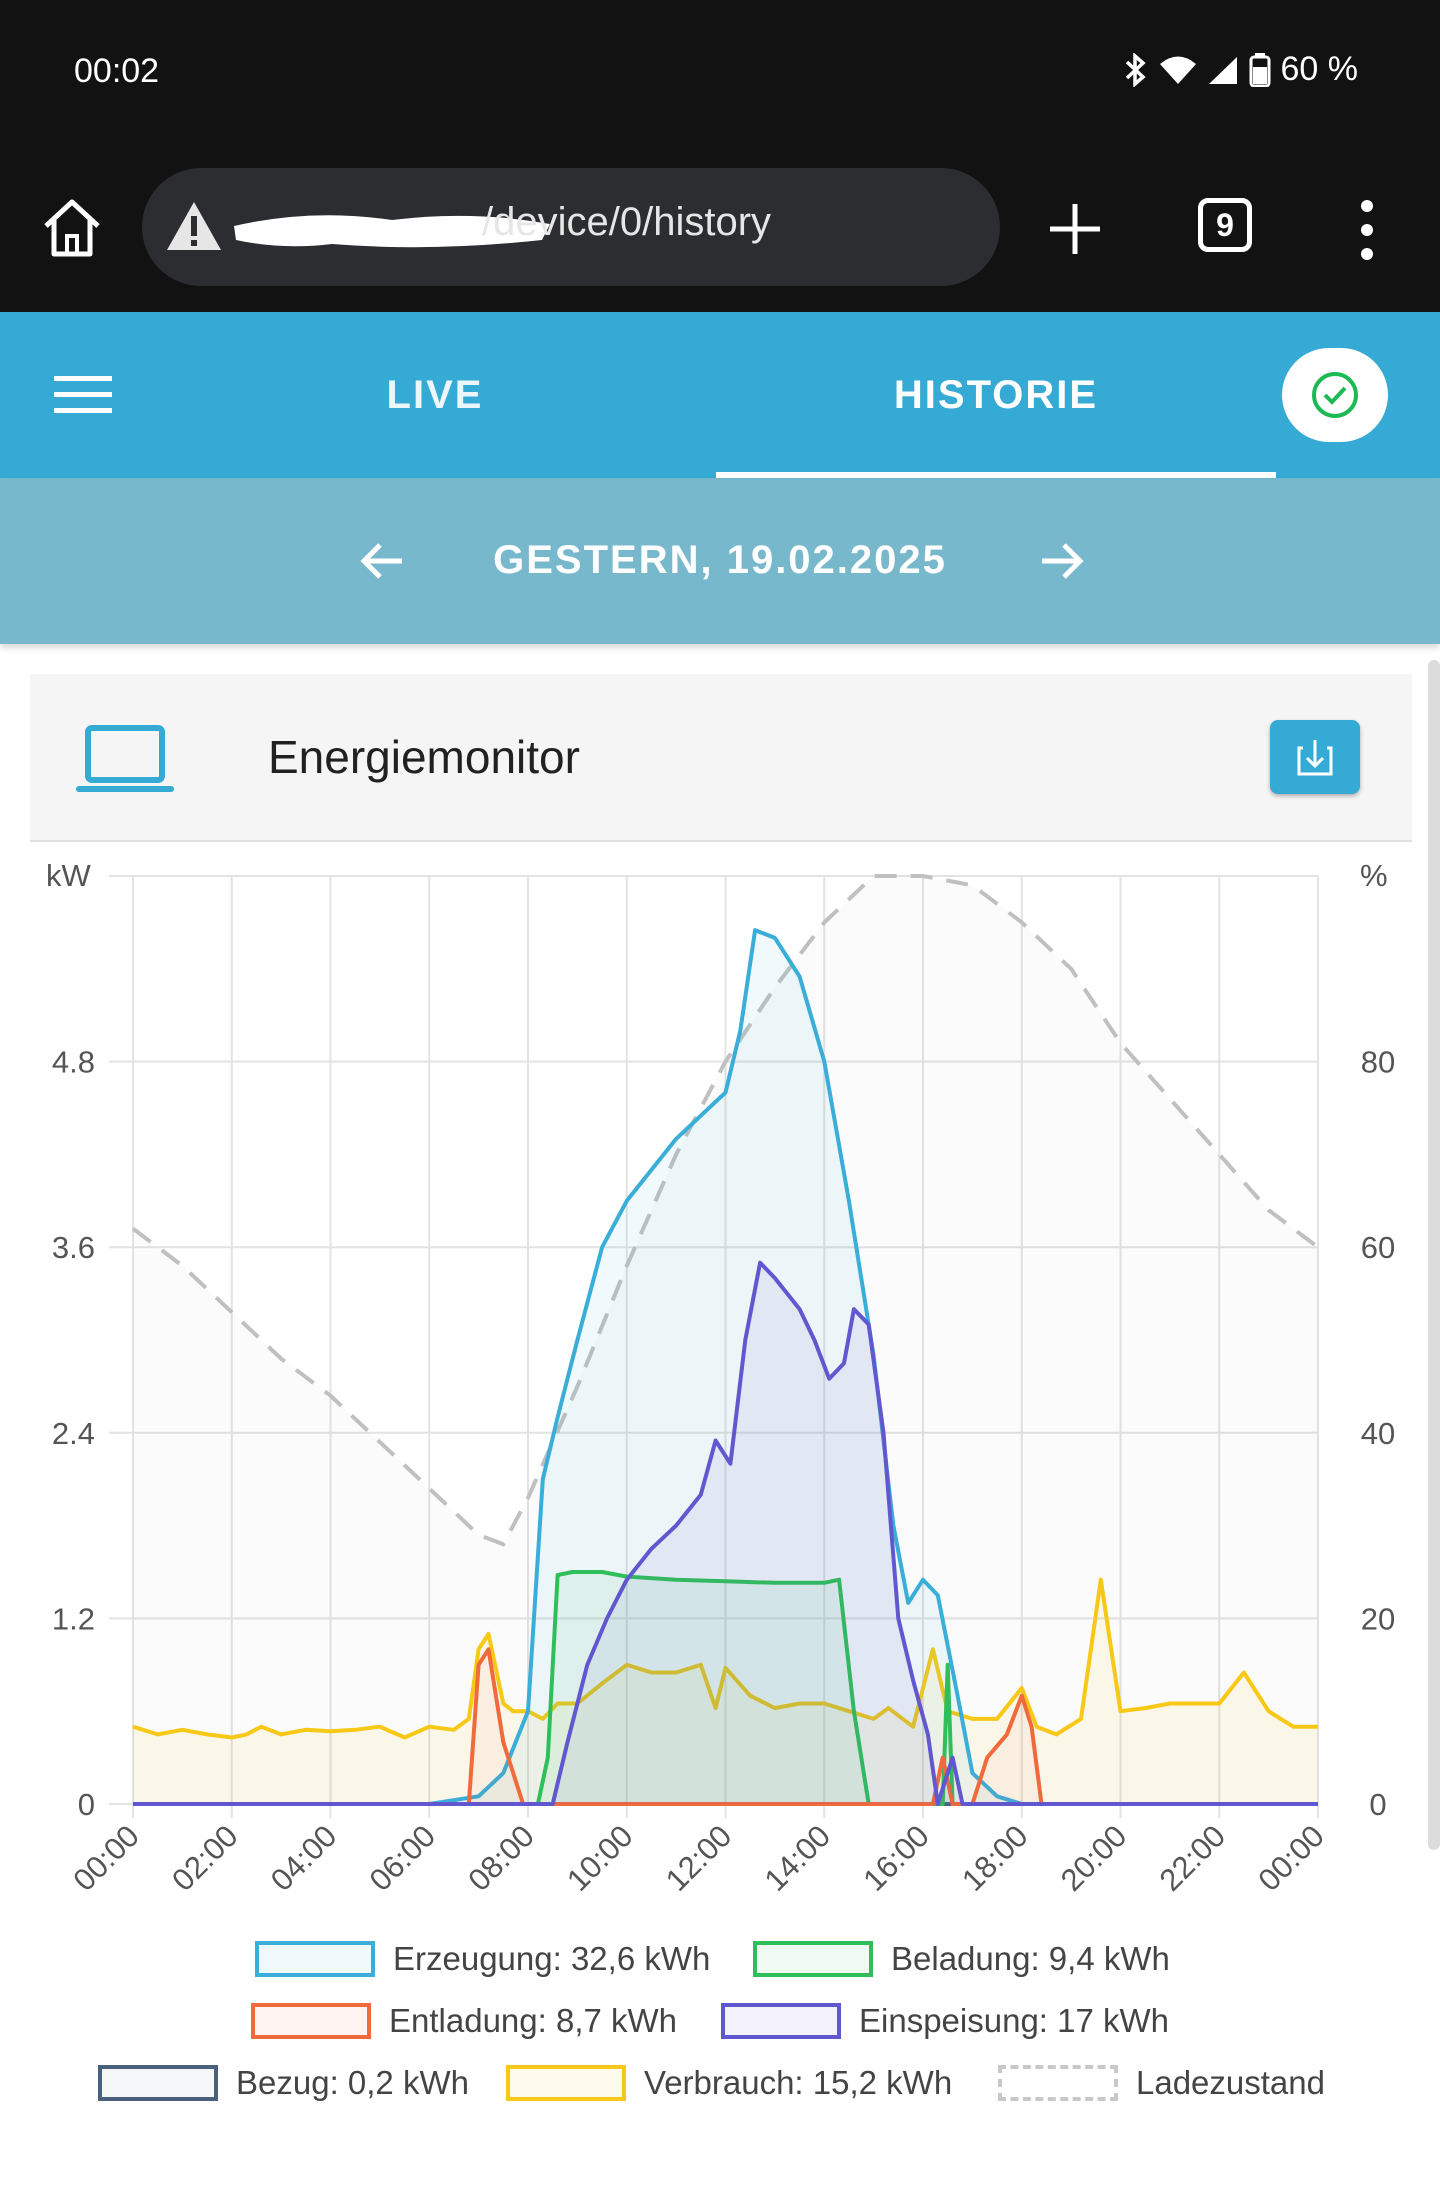 The image size is (1440, 2187). Describe the element at coordinates (1177, 70) in the screenshot. I see `wifi-icon` at that location.